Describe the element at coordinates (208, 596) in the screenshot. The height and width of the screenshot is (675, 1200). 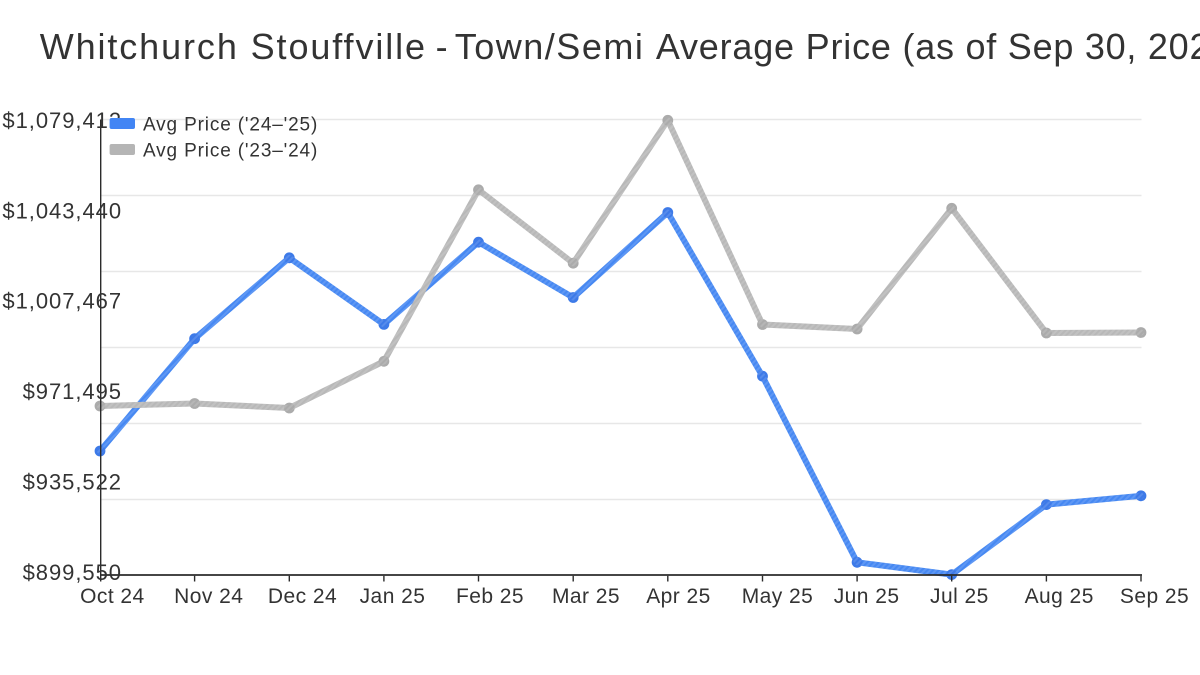
I see `svg-text: Nov 24` at that location.